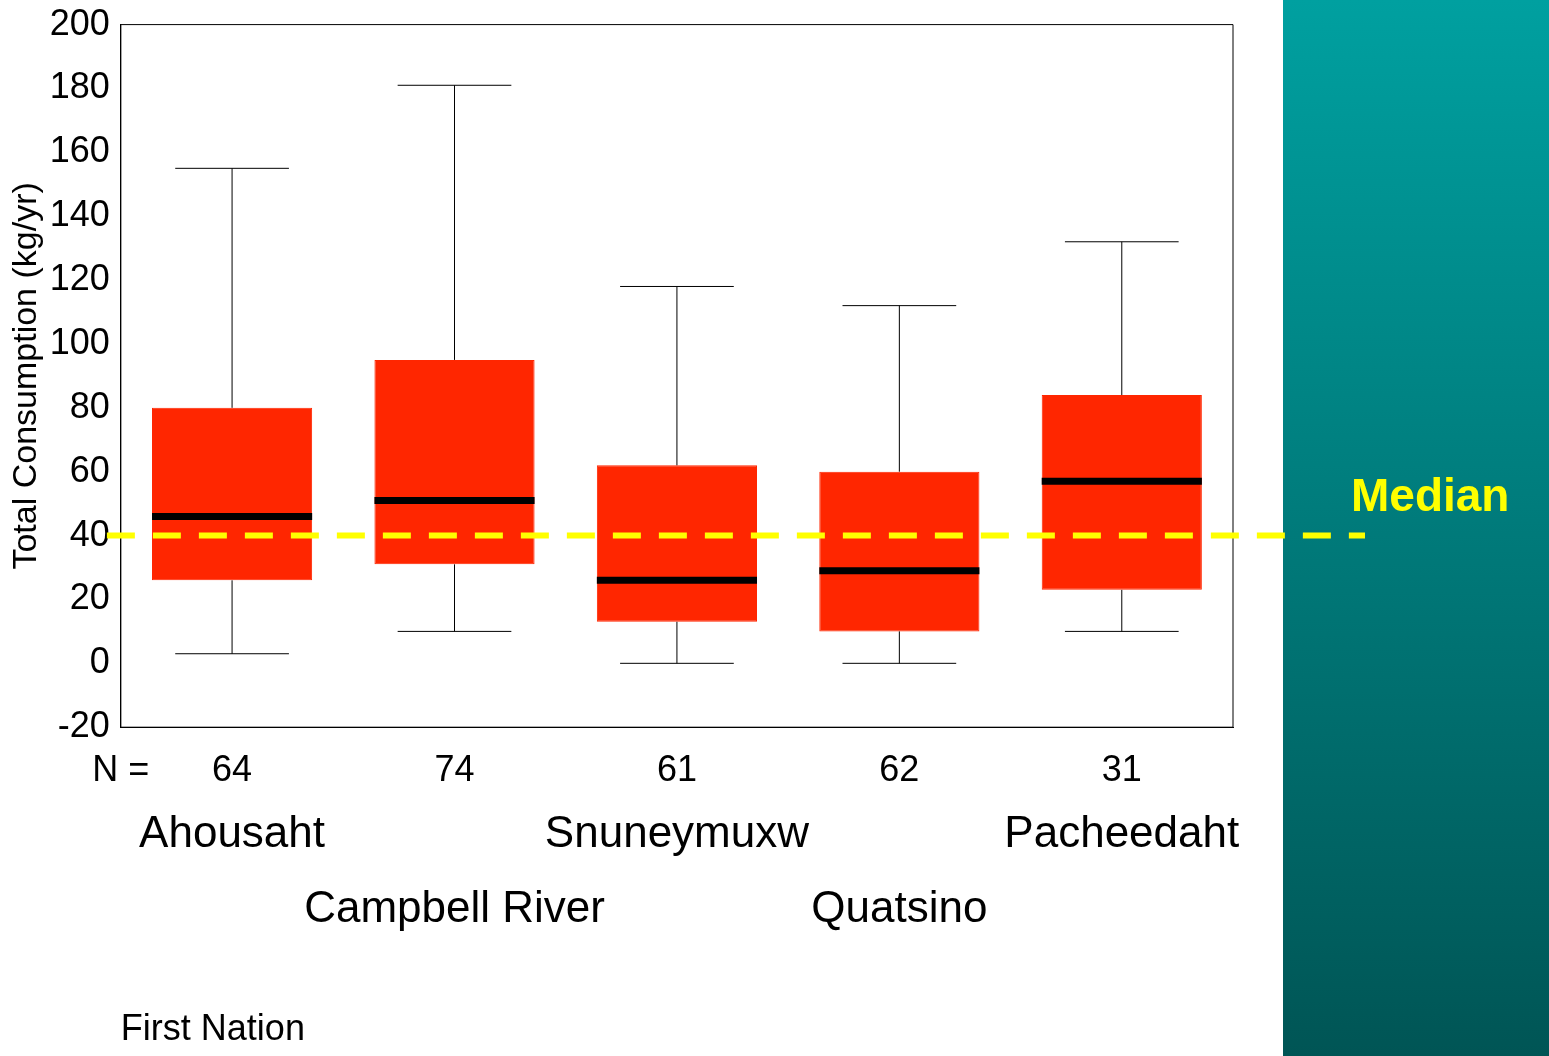 The height and width of the screenshot is (1056, 1549). Describe the element at coordinates (89, 405) in the screenshot. I see `y-tick-label: 80` at that location.